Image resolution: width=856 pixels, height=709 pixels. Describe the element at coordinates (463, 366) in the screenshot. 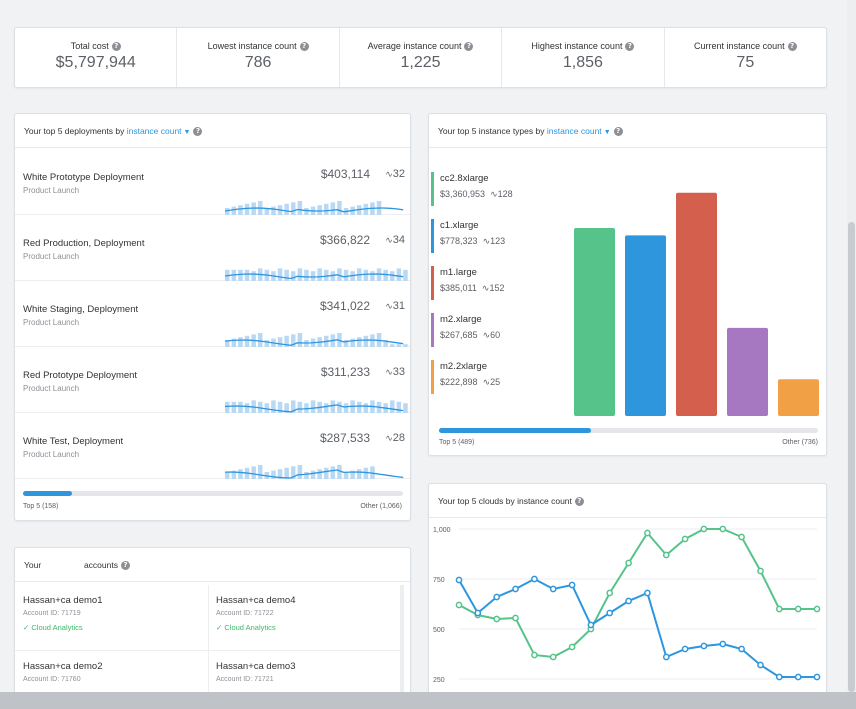

I see `instance-type-name: m2.2xlarge` at that location.